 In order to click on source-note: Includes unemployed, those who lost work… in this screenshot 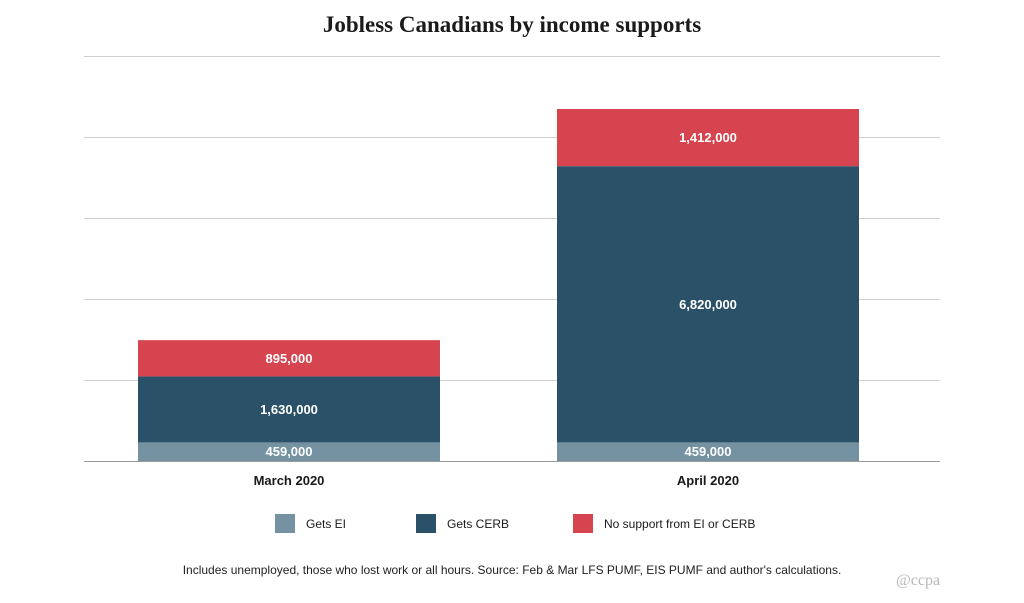, I will do `click(512, 570)`.